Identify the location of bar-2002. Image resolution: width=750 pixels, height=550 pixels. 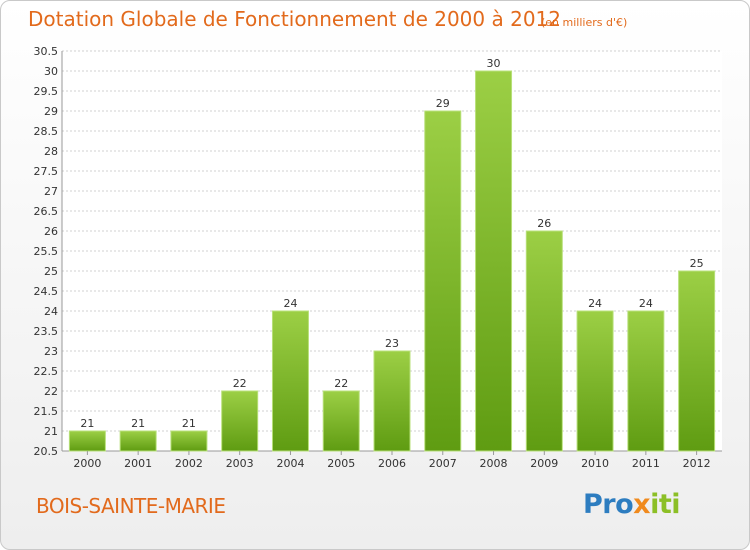
(189, 441).